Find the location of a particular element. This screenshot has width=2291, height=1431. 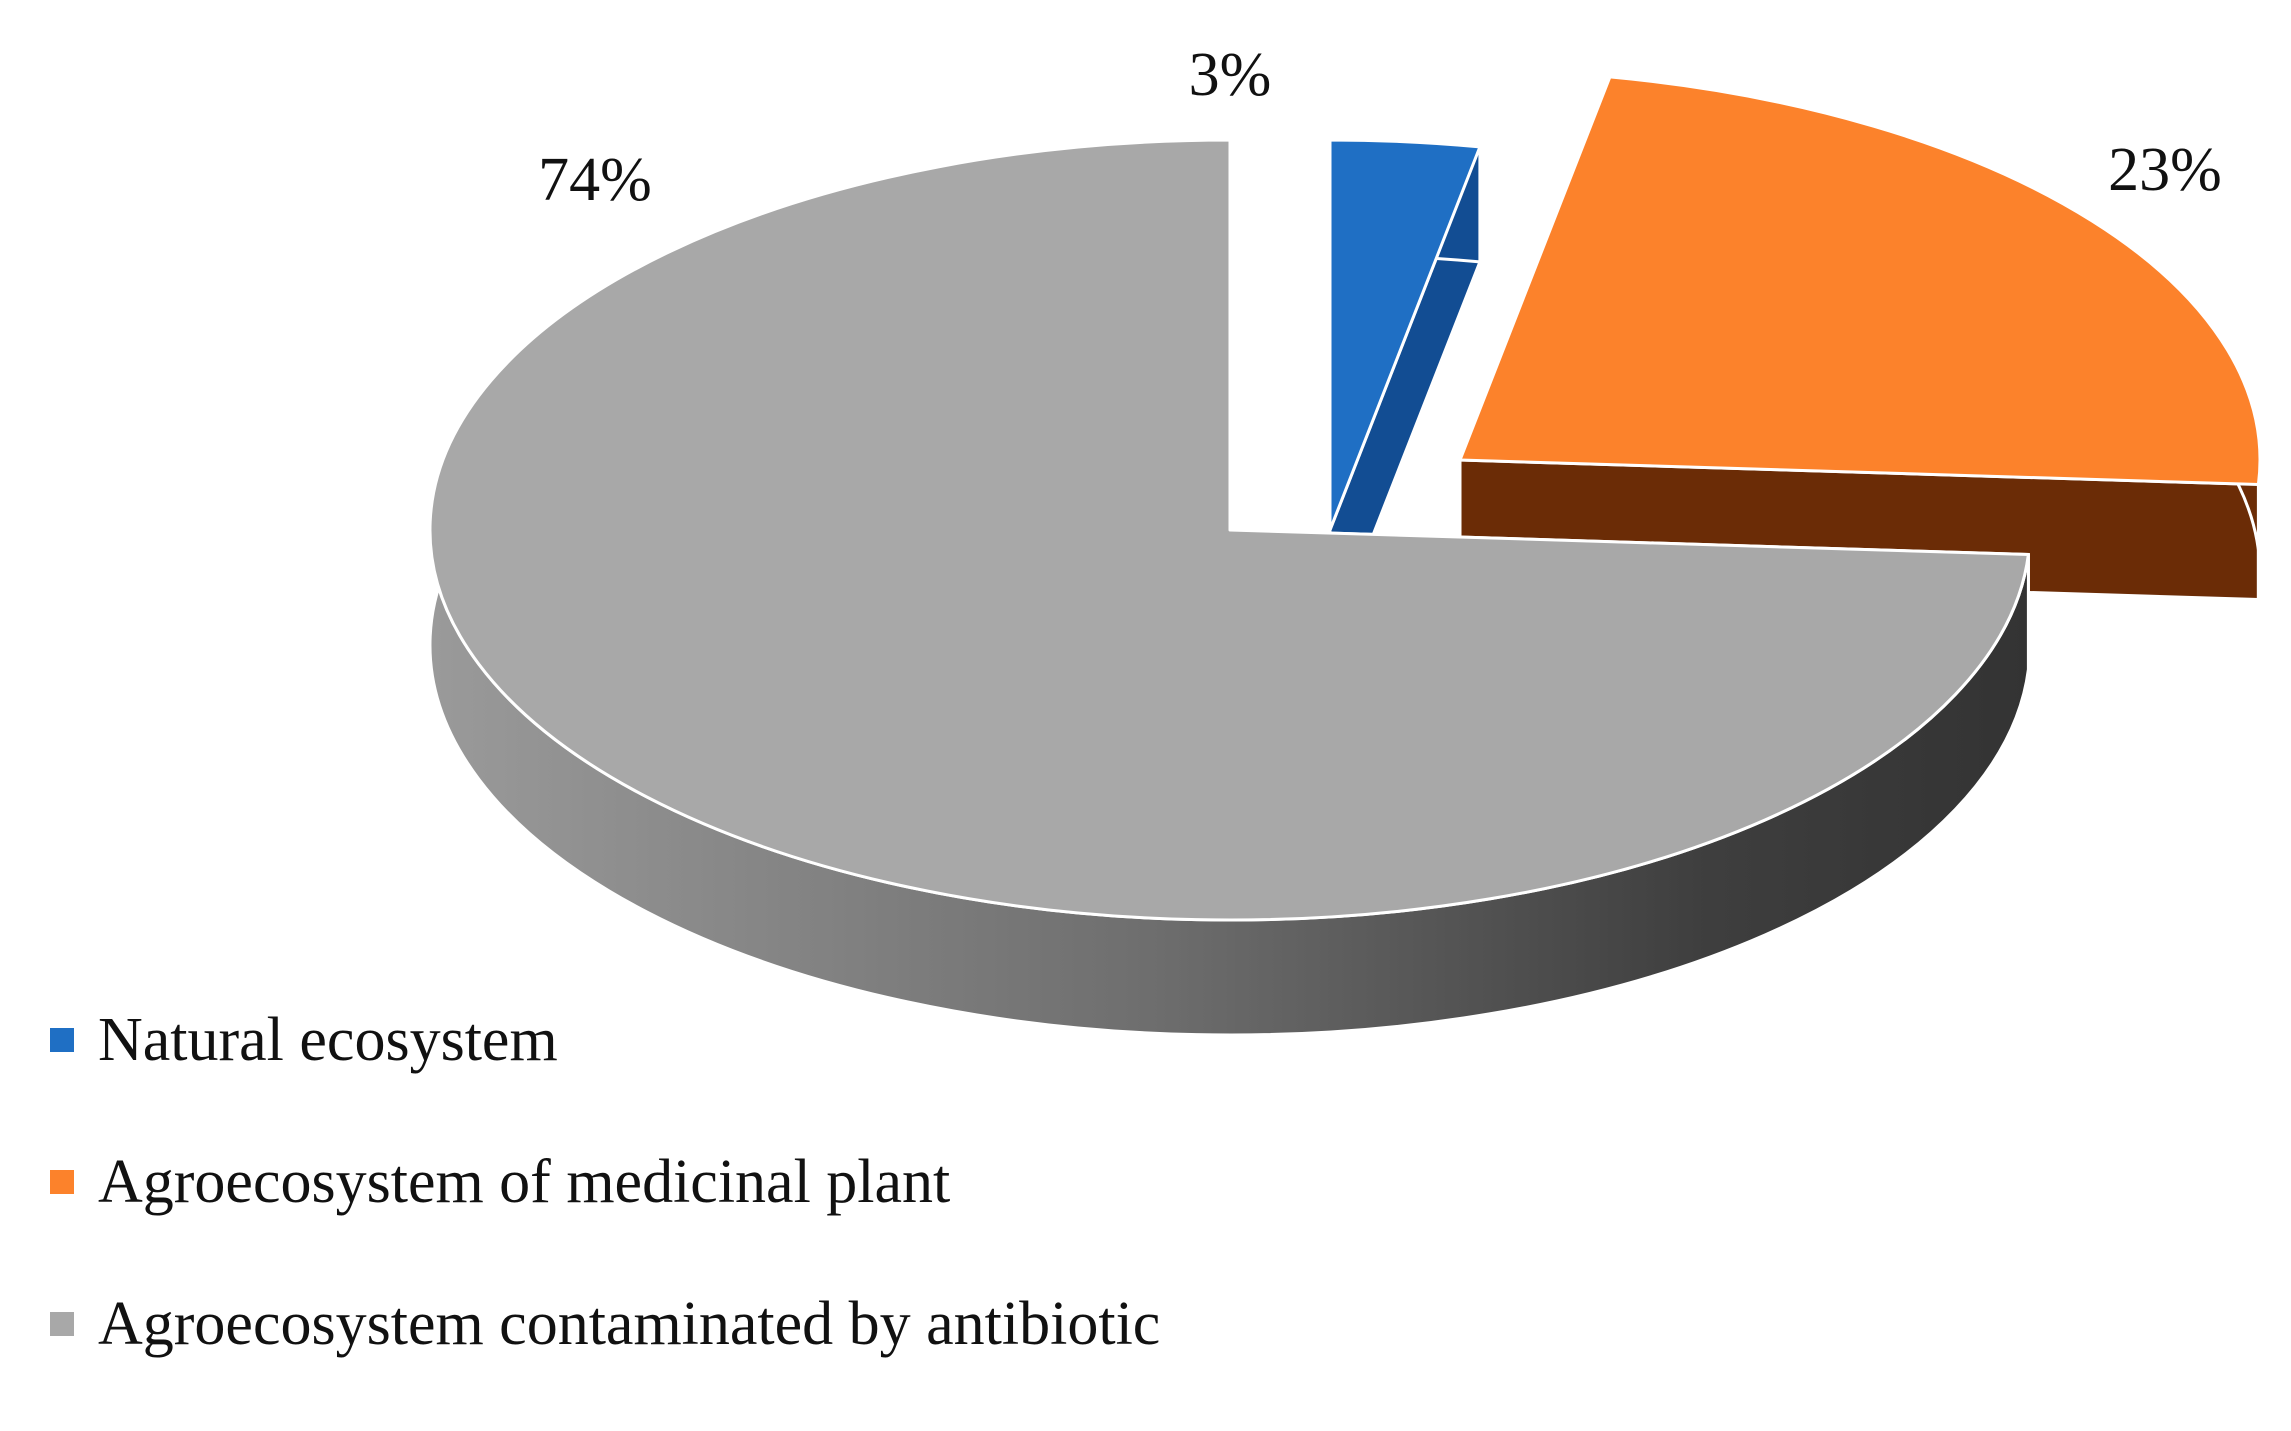

legend-item: Agroecosystem contaminated by antibiotic is located at coordinates (800, 1324).